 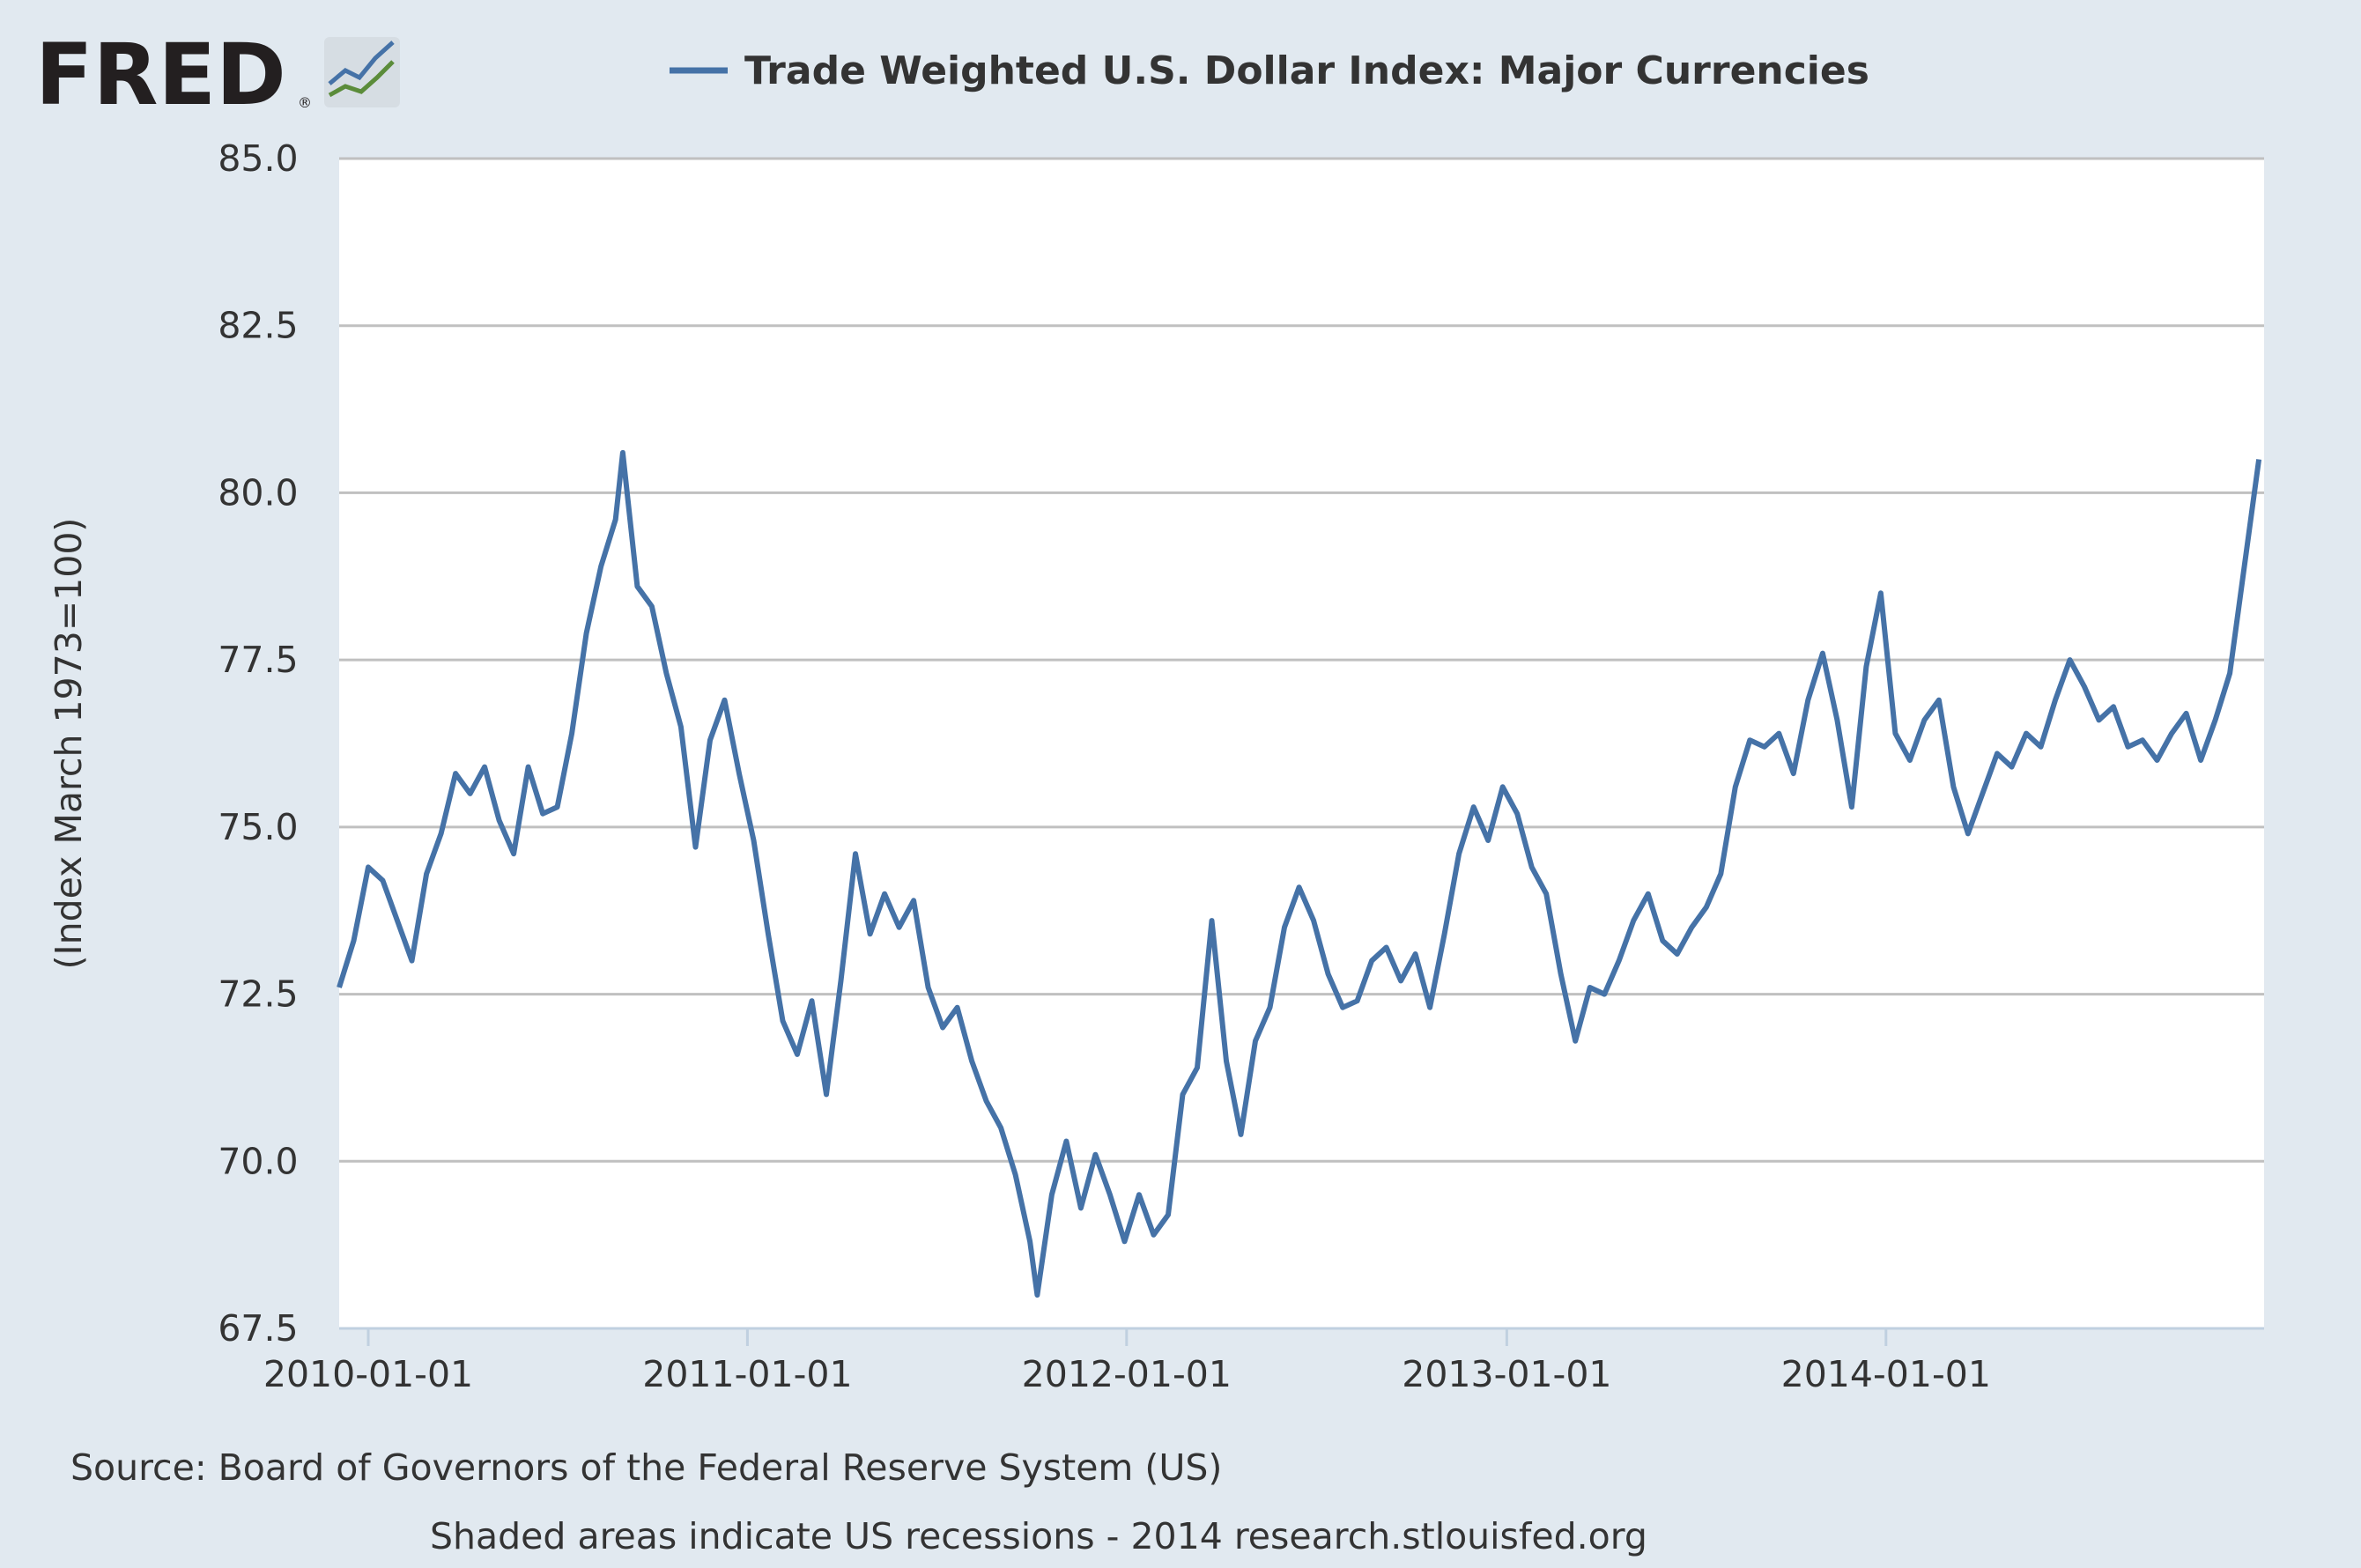 I want to click on y-tick-label: 67.5, so click(x=258, y=1328).